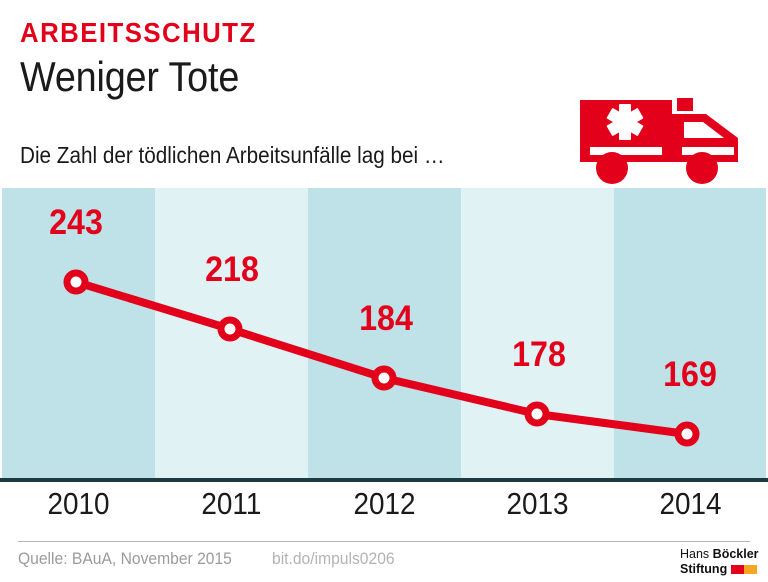 This screenshot has width=768, height=582. I want to click on footer-divider, so click(384, 541).